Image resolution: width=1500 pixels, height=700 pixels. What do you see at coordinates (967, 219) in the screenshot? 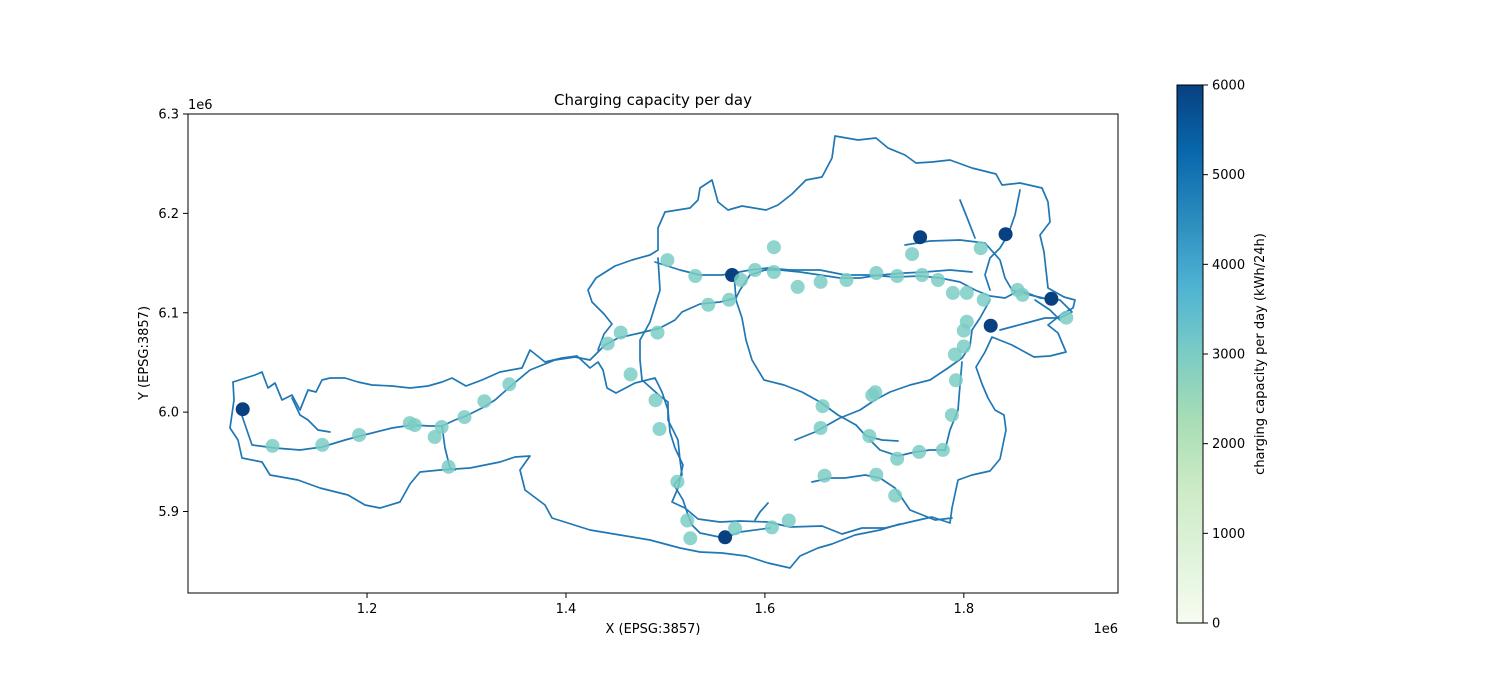
I see `road-north-stub` at bounding box center [967, 219].